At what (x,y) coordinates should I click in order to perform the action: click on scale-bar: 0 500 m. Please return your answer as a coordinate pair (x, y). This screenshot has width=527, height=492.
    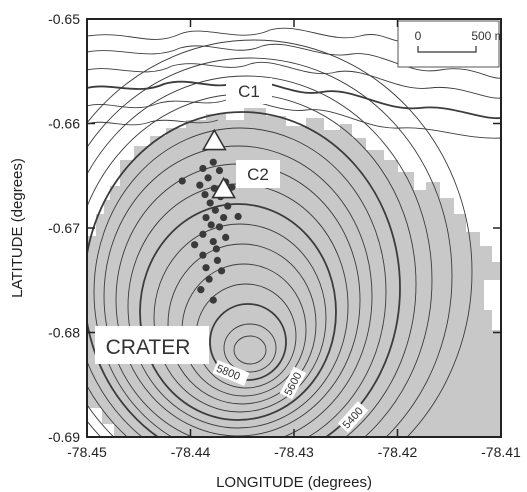
    Looking at the image, I should click on (450, 44).